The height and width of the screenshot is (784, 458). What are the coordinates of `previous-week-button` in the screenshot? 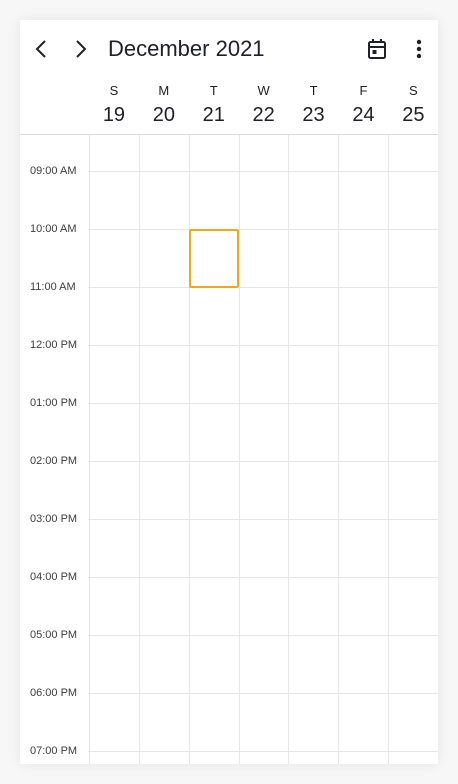 It's located at (41, 49).